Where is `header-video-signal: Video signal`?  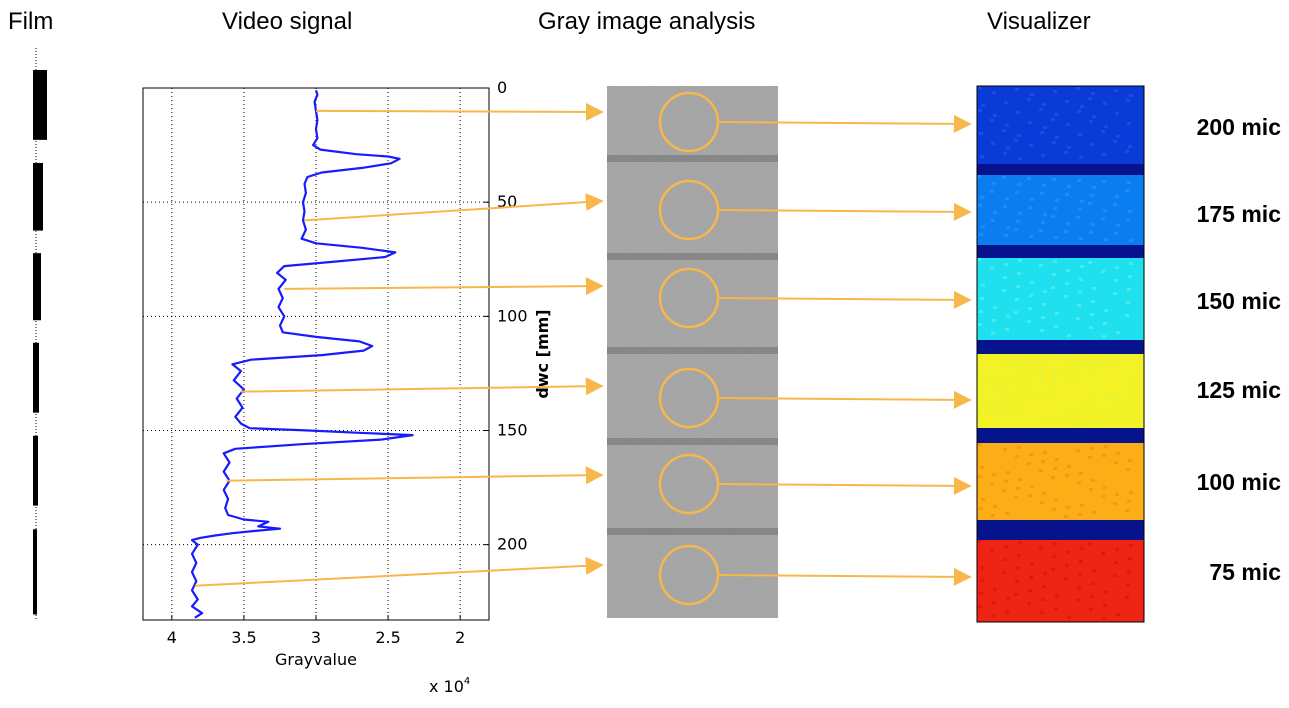
header-video-signal: Video signal is located at coordinates (287, 21).